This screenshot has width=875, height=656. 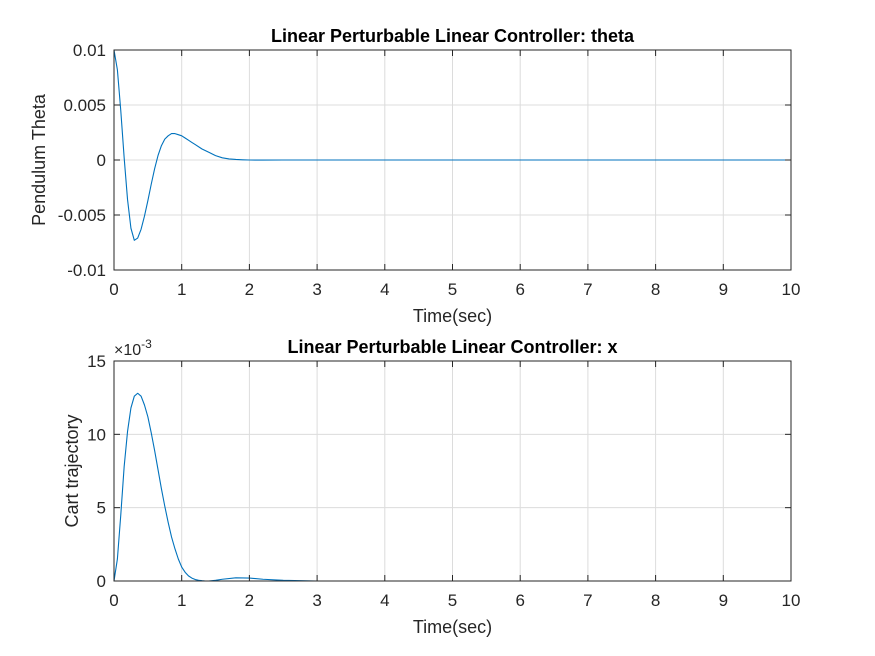 What do you see at coordinates (452, 347) in the screenshot?
I see `chart-title: Linear Perturbable Linear Controller: x` at bounding box center [452, 347].